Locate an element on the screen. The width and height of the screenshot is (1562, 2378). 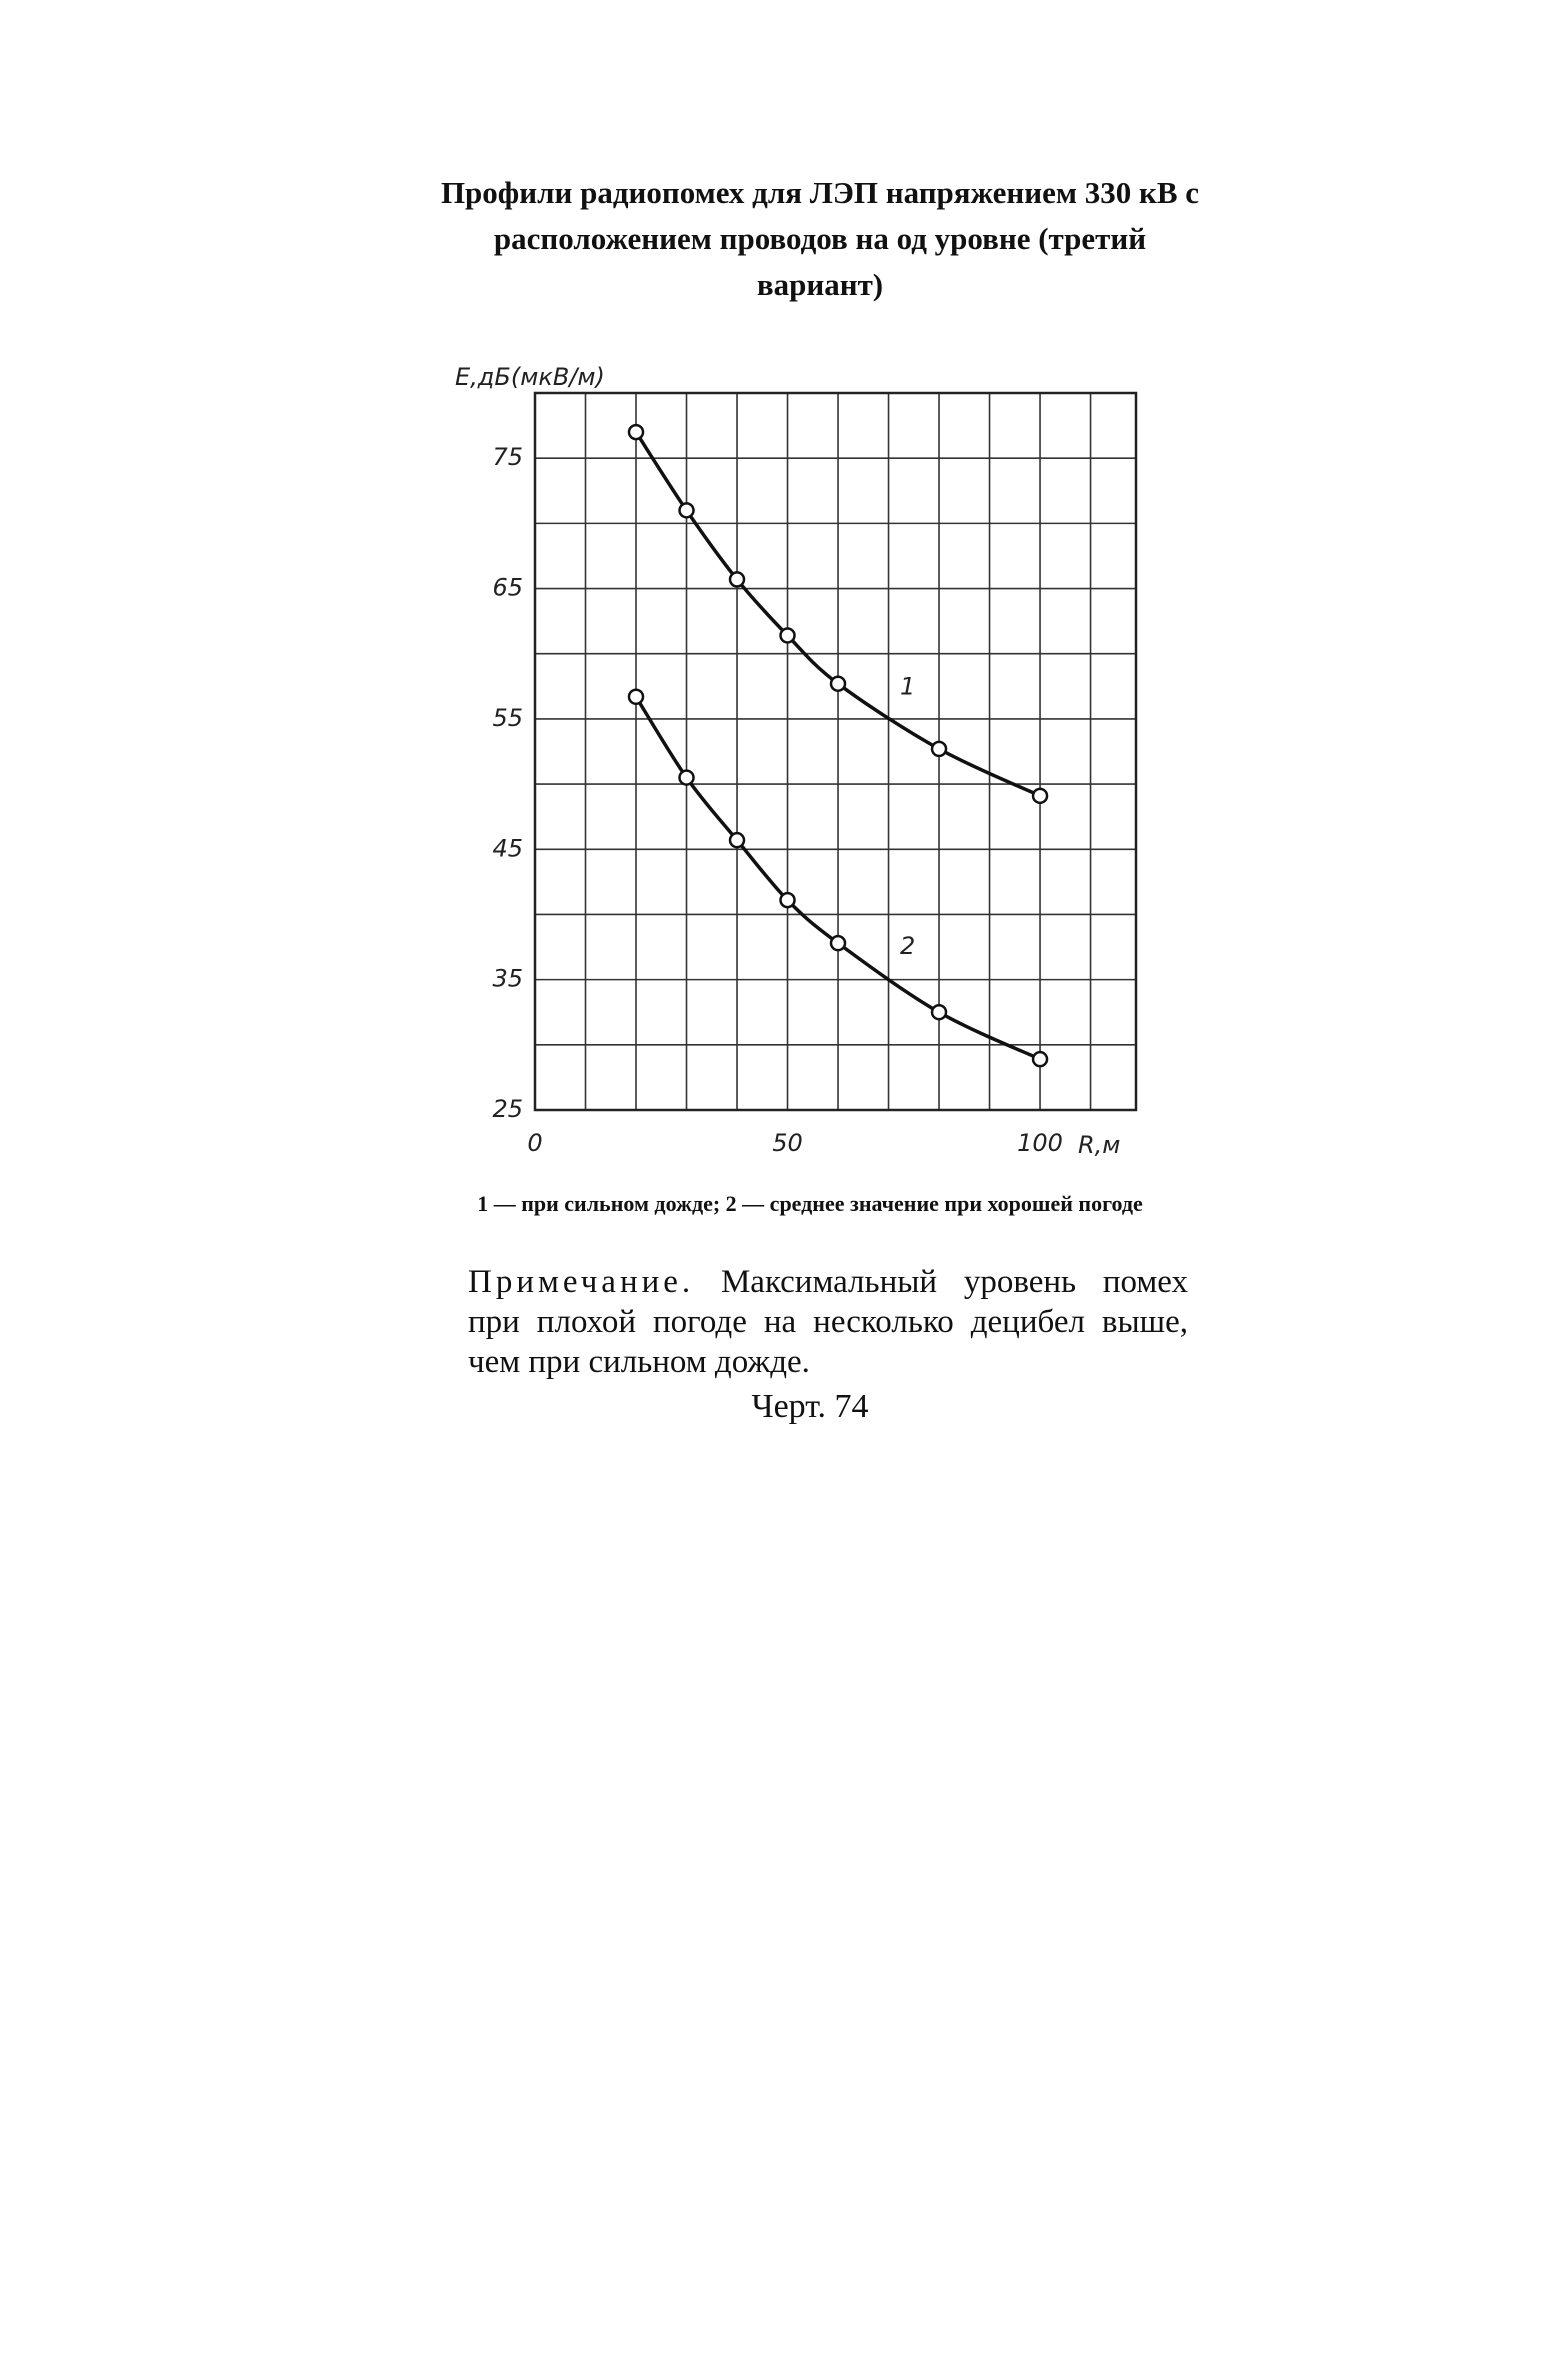
y-tick-label: 25 is located at coordinates (507, 1109).